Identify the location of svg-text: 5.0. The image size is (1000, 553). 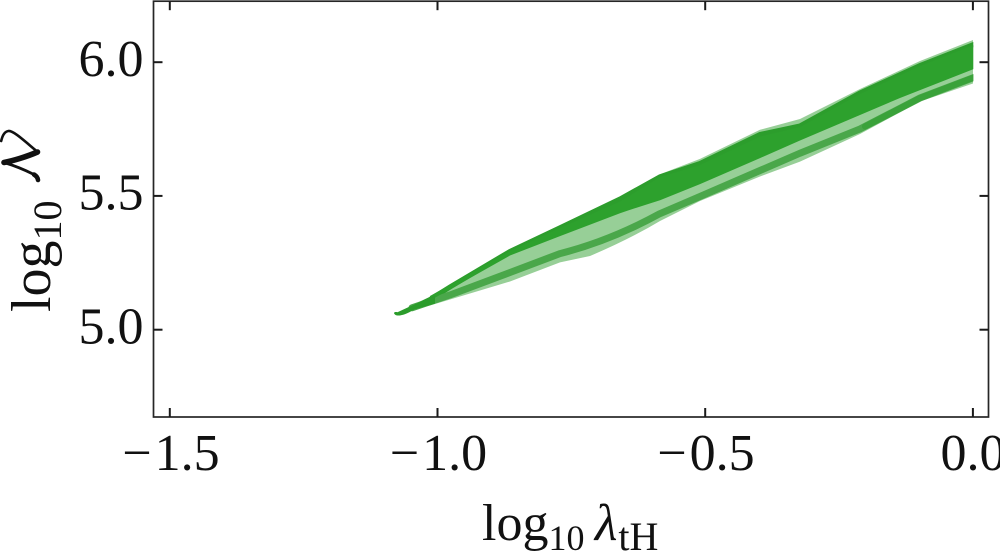
(111, 327).